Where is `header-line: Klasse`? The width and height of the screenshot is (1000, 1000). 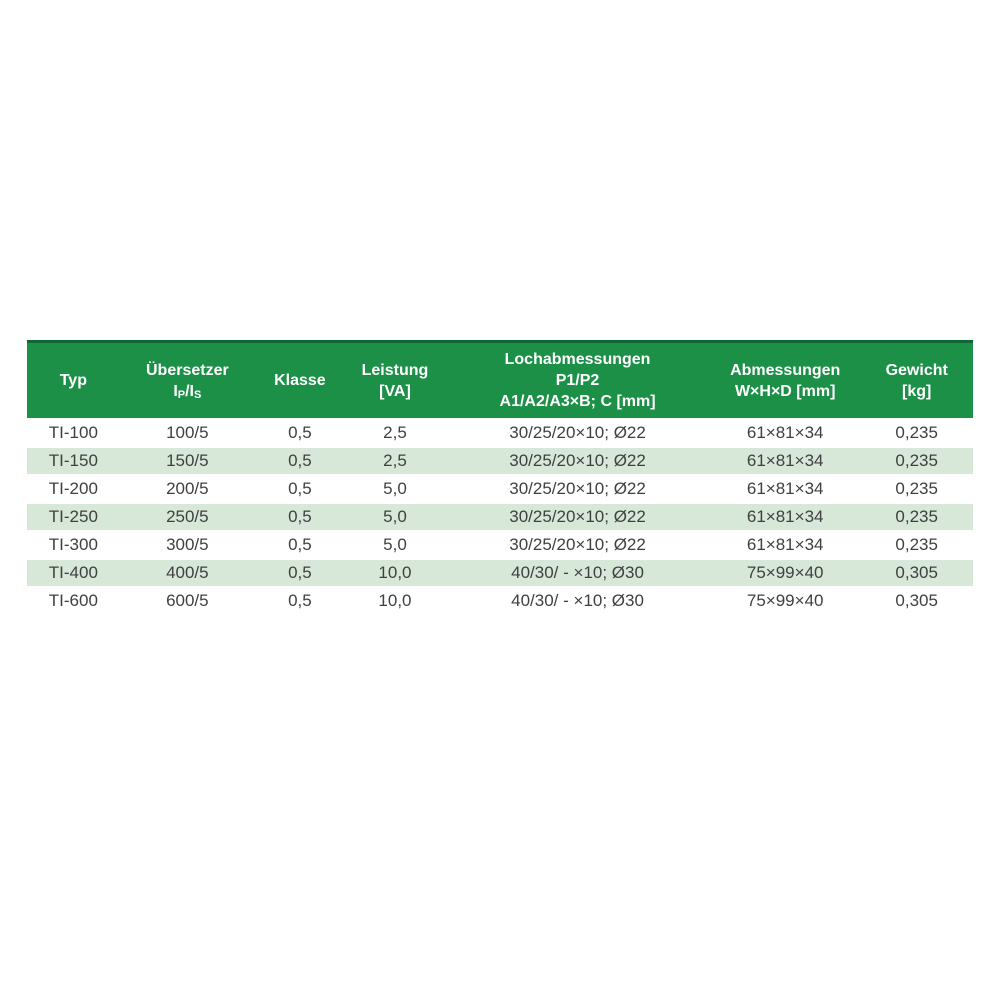
header-line: Klasse is located at coordinates (300, 381).